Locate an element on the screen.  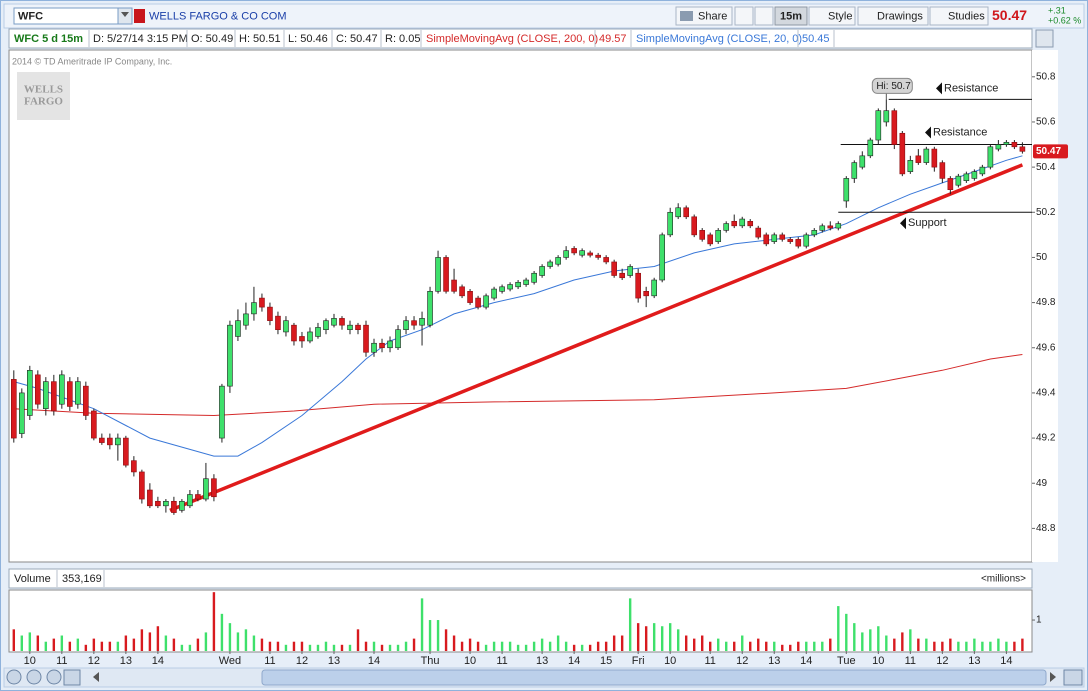
interval-label: 15m is located at coordinates (791, 16).